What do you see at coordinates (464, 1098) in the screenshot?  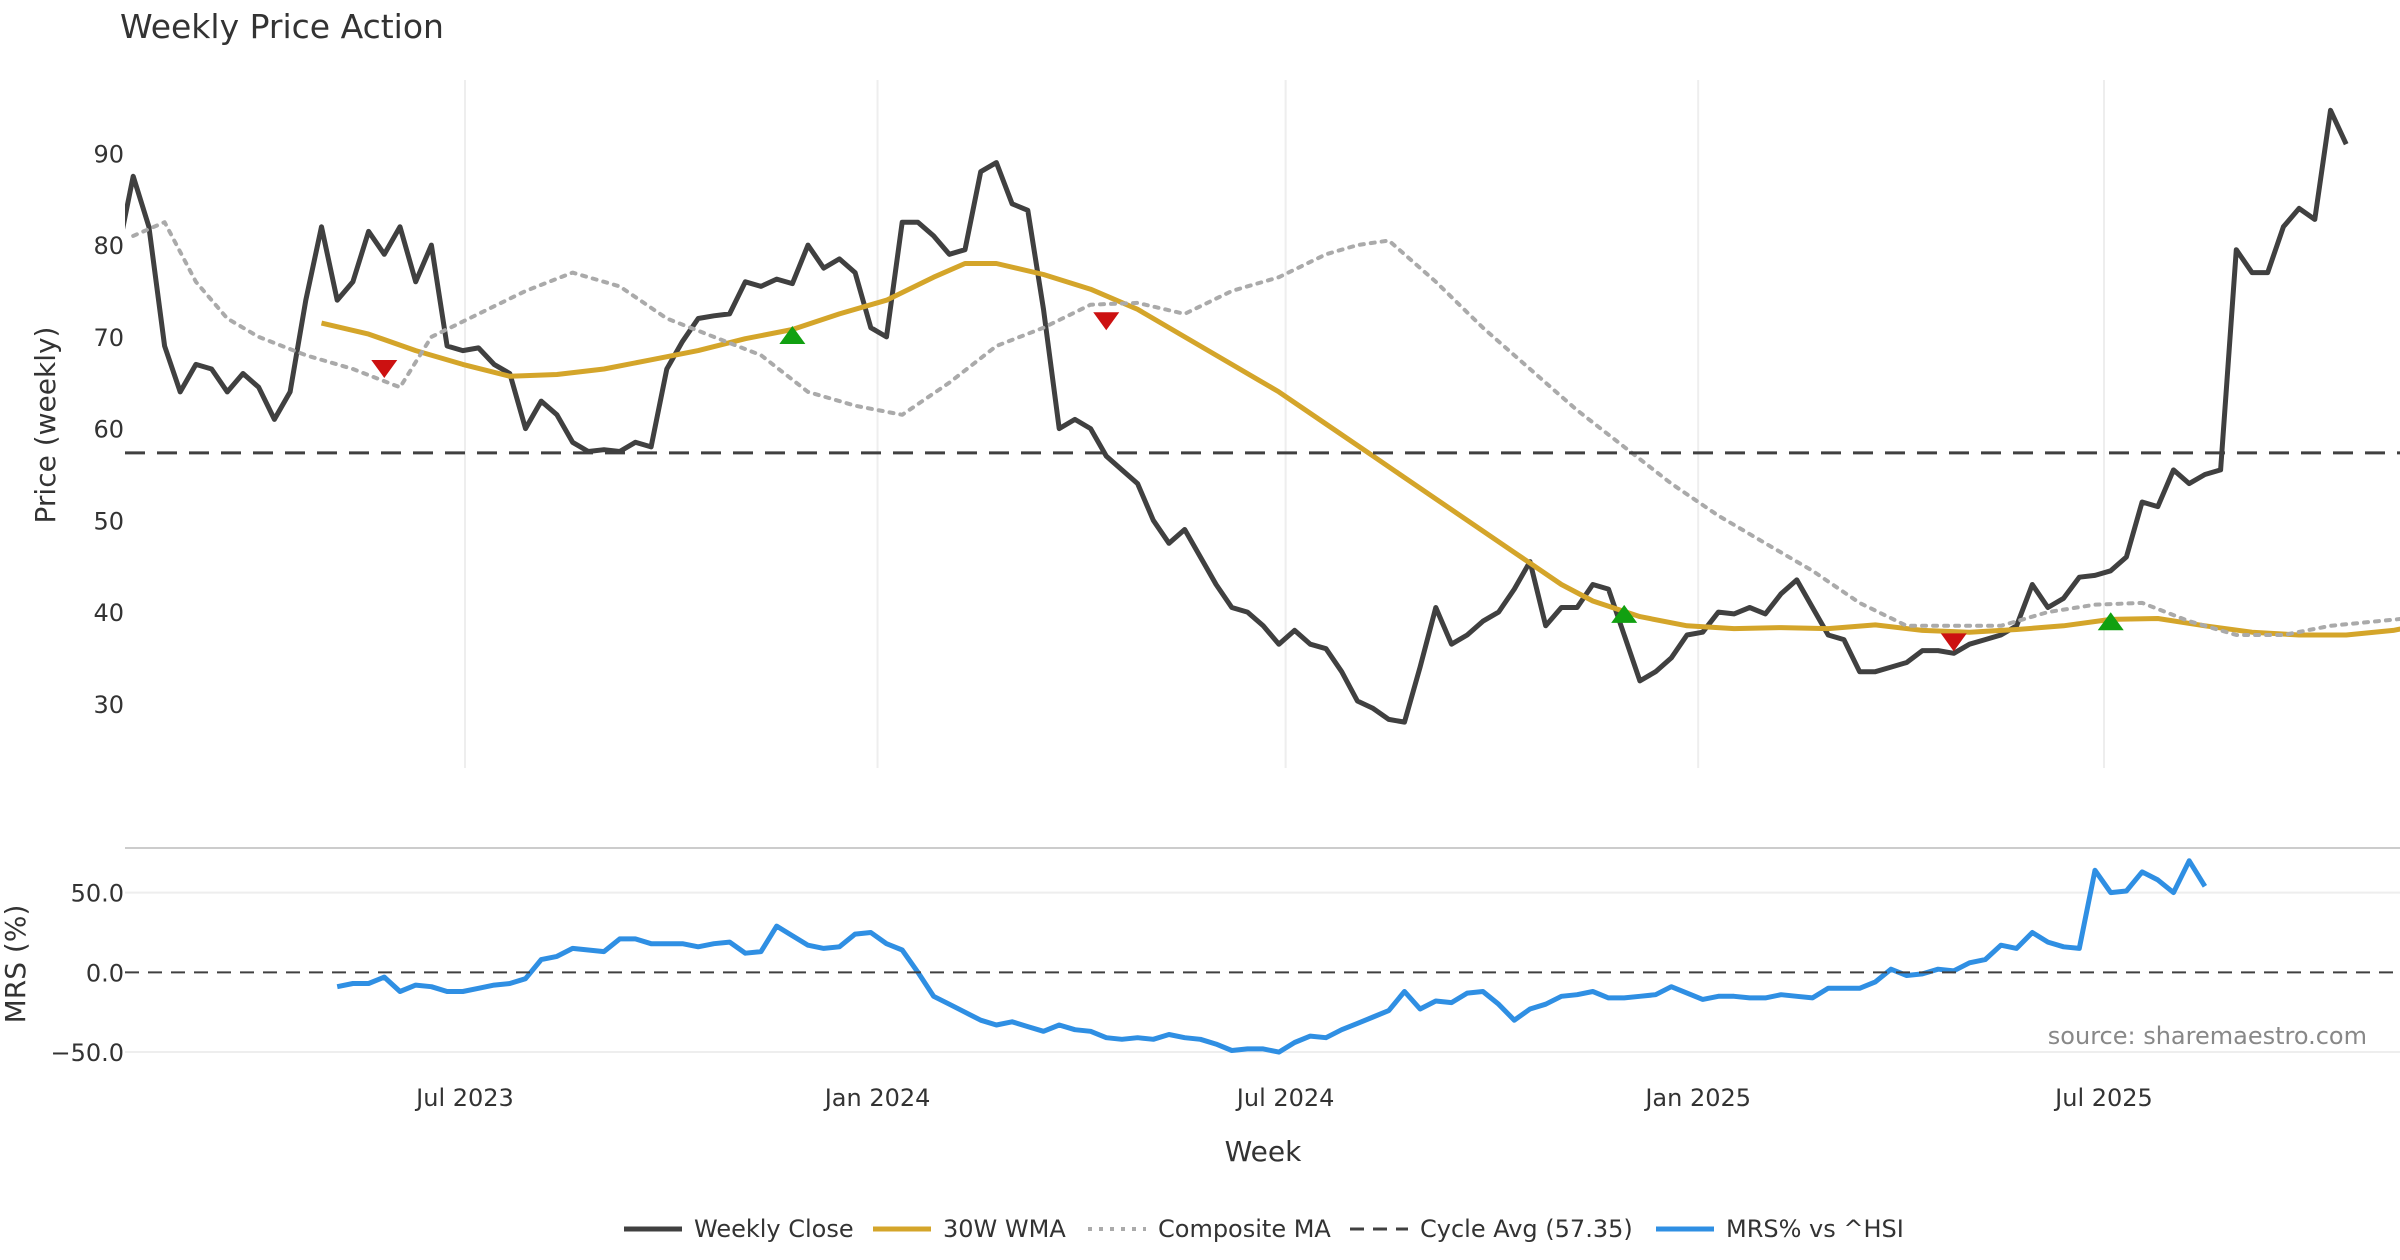 I see `x-tick: Jul 2023` at bounding box center [464, 1098].